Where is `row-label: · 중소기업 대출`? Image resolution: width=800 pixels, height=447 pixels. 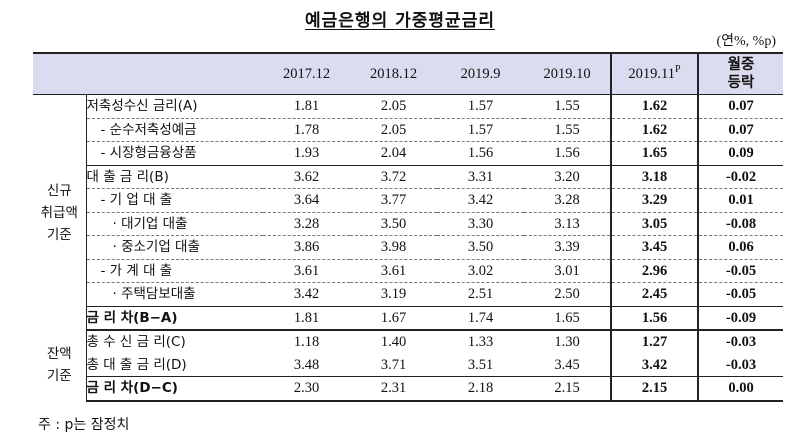 row-label: · 중소기업 대출 is located at coordinates (174, 247).